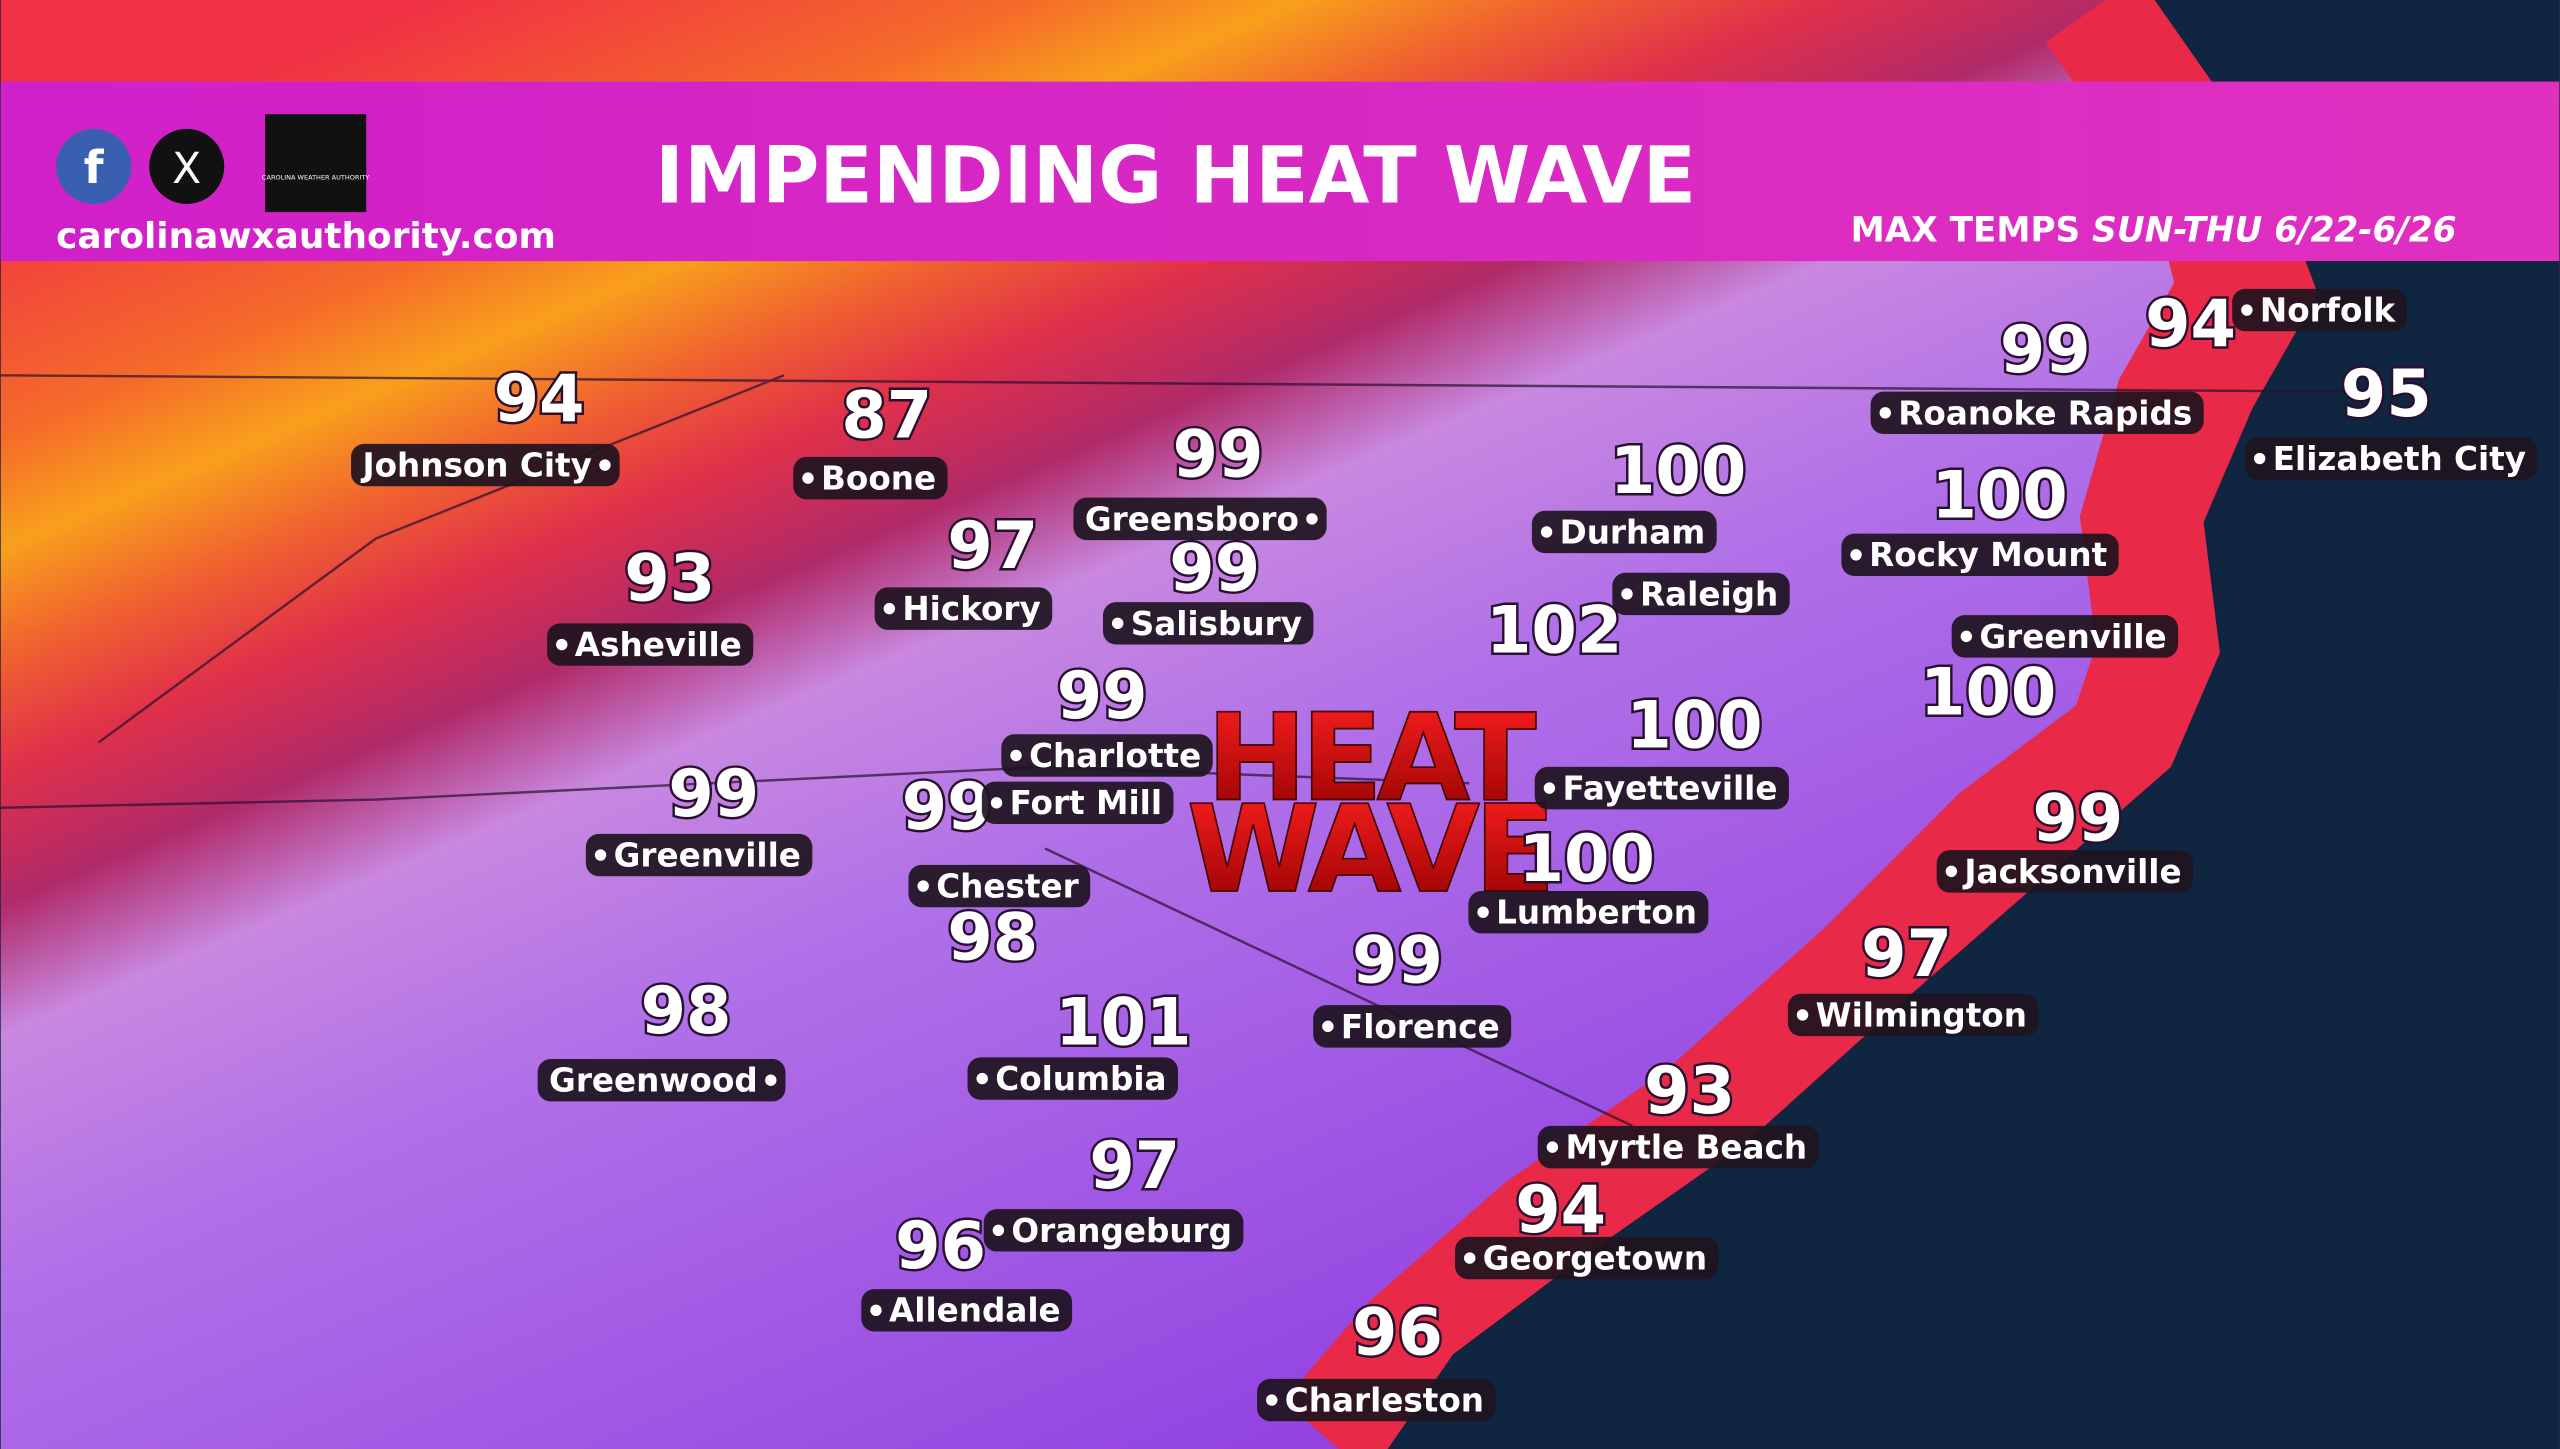 Image resolution: width=2560 pixels, height=1449 pixels. I want to click on city-name: Fort Mill, so click(1086, 803).